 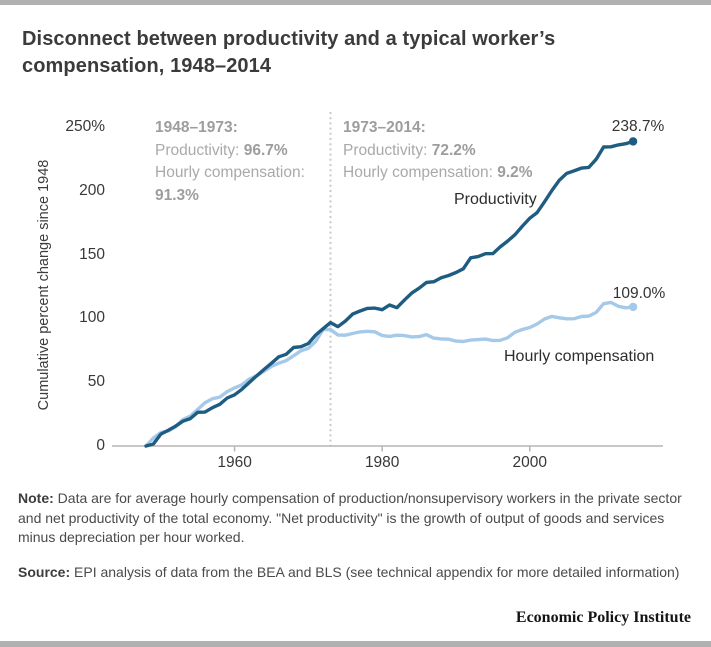 What do you see at coordinates (384, 127) in the screenshot?
I see `annotation-heading: 1973–2014:` at bounding box center [384, 127].